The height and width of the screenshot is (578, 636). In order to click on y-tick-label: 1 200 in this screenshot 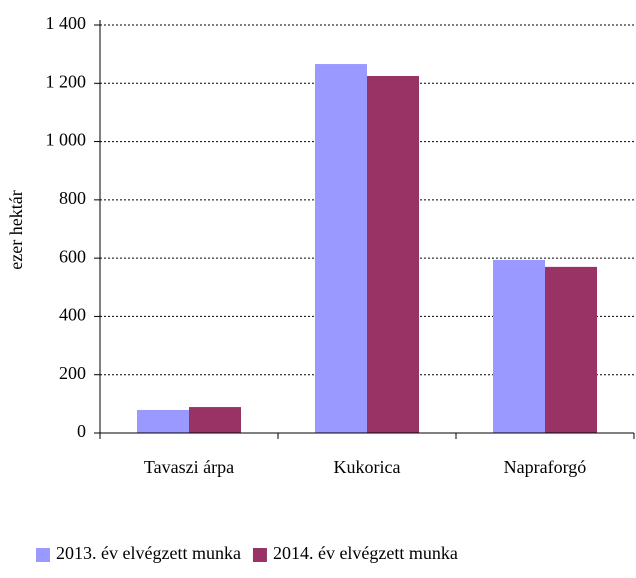, I will do `click(66, 81)`.